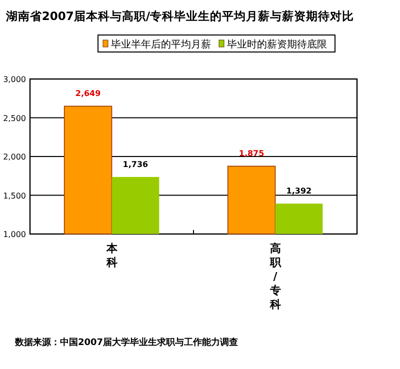  I want to click on legend-label: 毕业半年后的平均月薪, so click(161, 44).